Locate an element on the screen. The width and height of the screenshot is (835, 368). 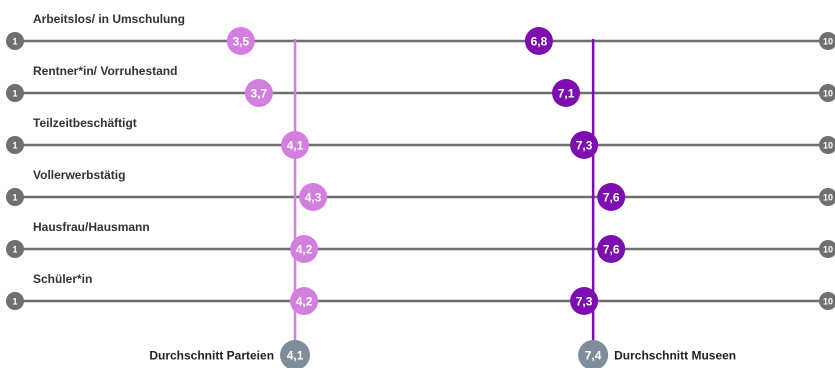
average-value-parteien: 4,1 is located at coordinates (295, 356).